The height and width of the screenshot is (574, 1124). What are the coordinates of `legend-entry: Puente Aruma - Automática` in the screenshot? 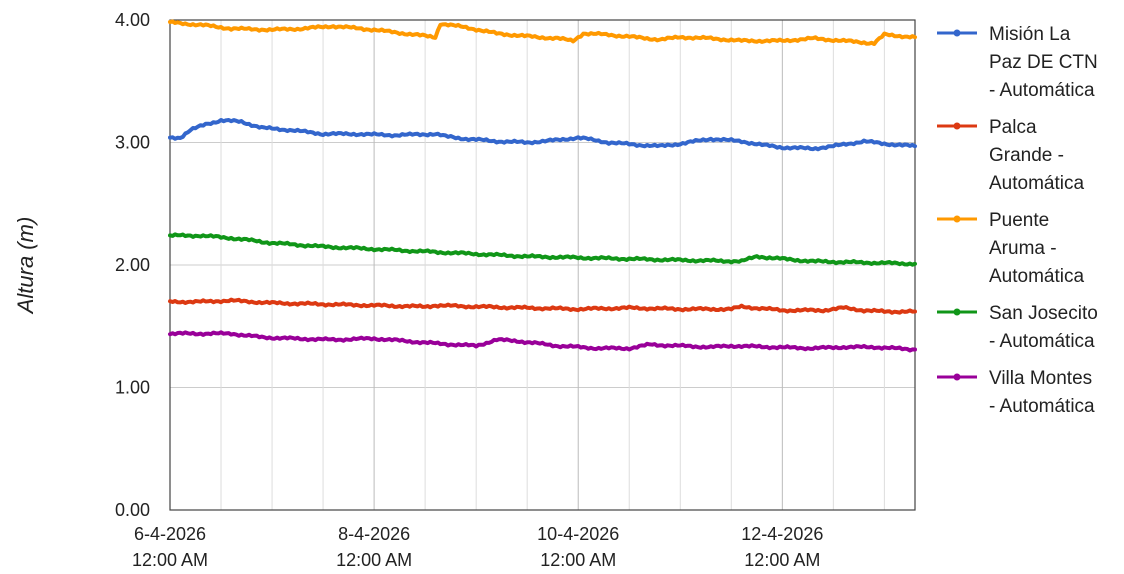 It's located at (1010, 248).